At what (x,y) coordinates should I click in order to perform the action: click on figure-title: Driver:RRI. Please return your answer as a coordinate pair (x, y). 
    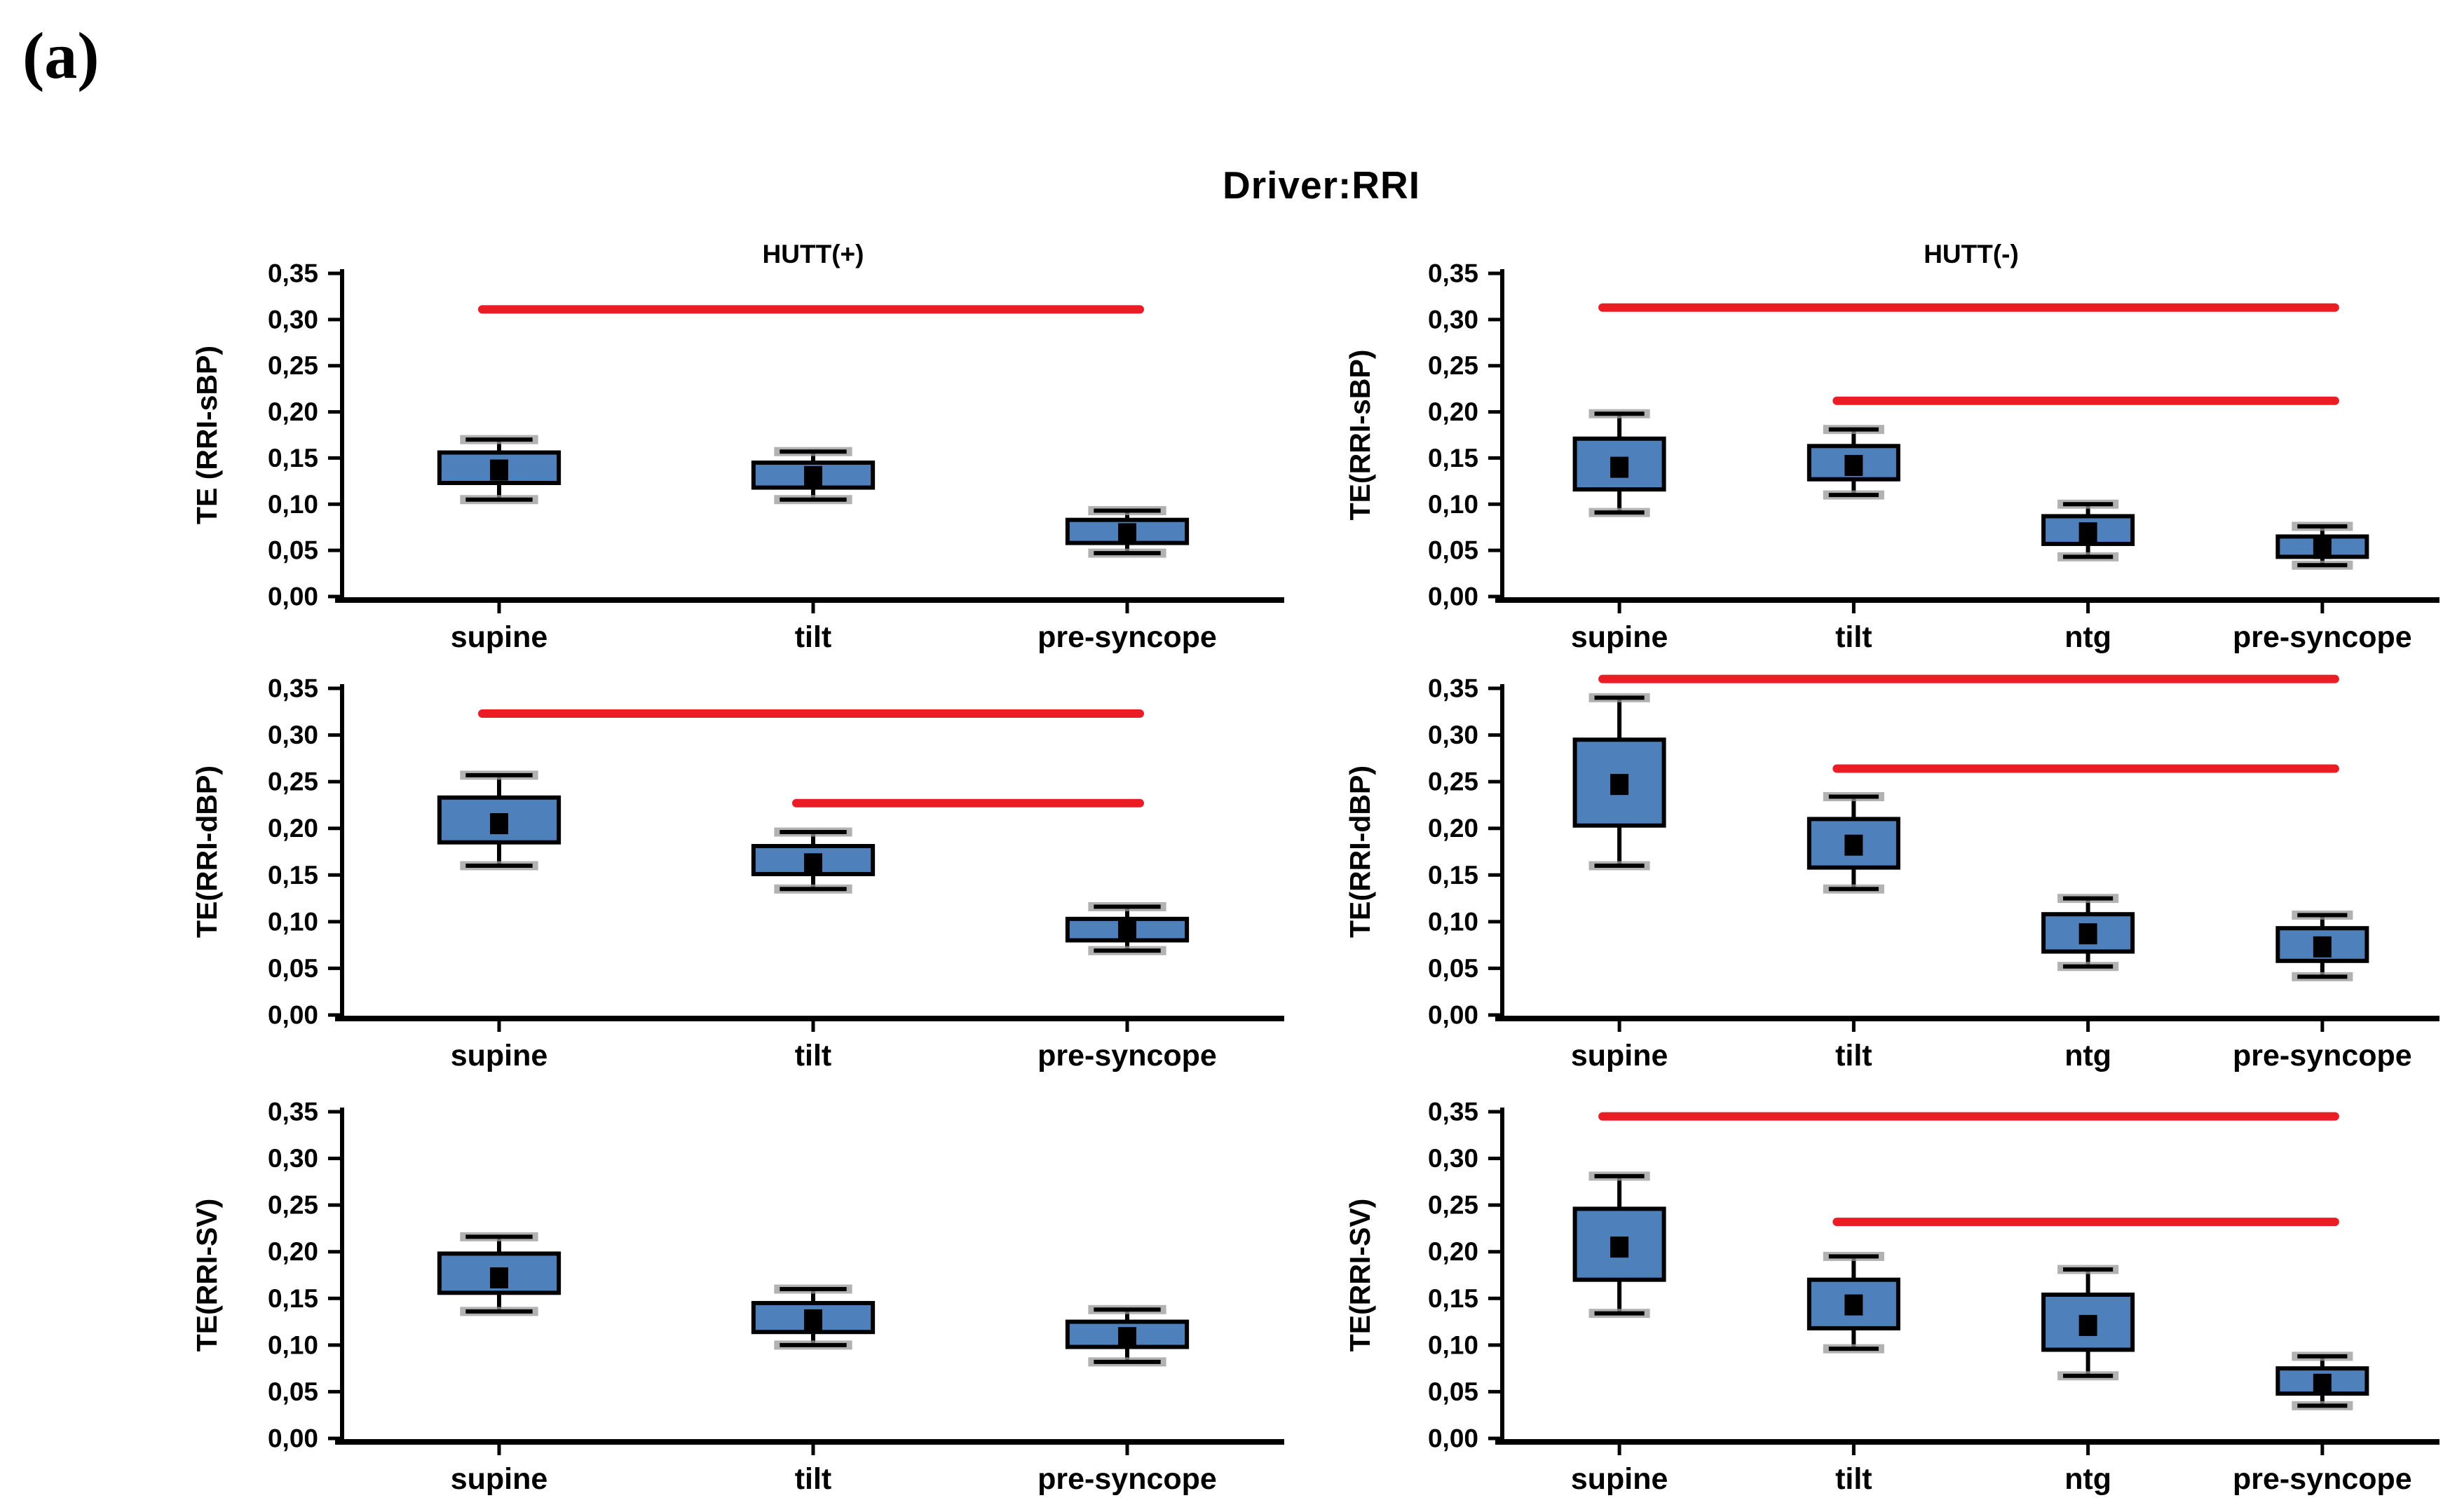
    Looking at the image, I should click on (1321, 185).